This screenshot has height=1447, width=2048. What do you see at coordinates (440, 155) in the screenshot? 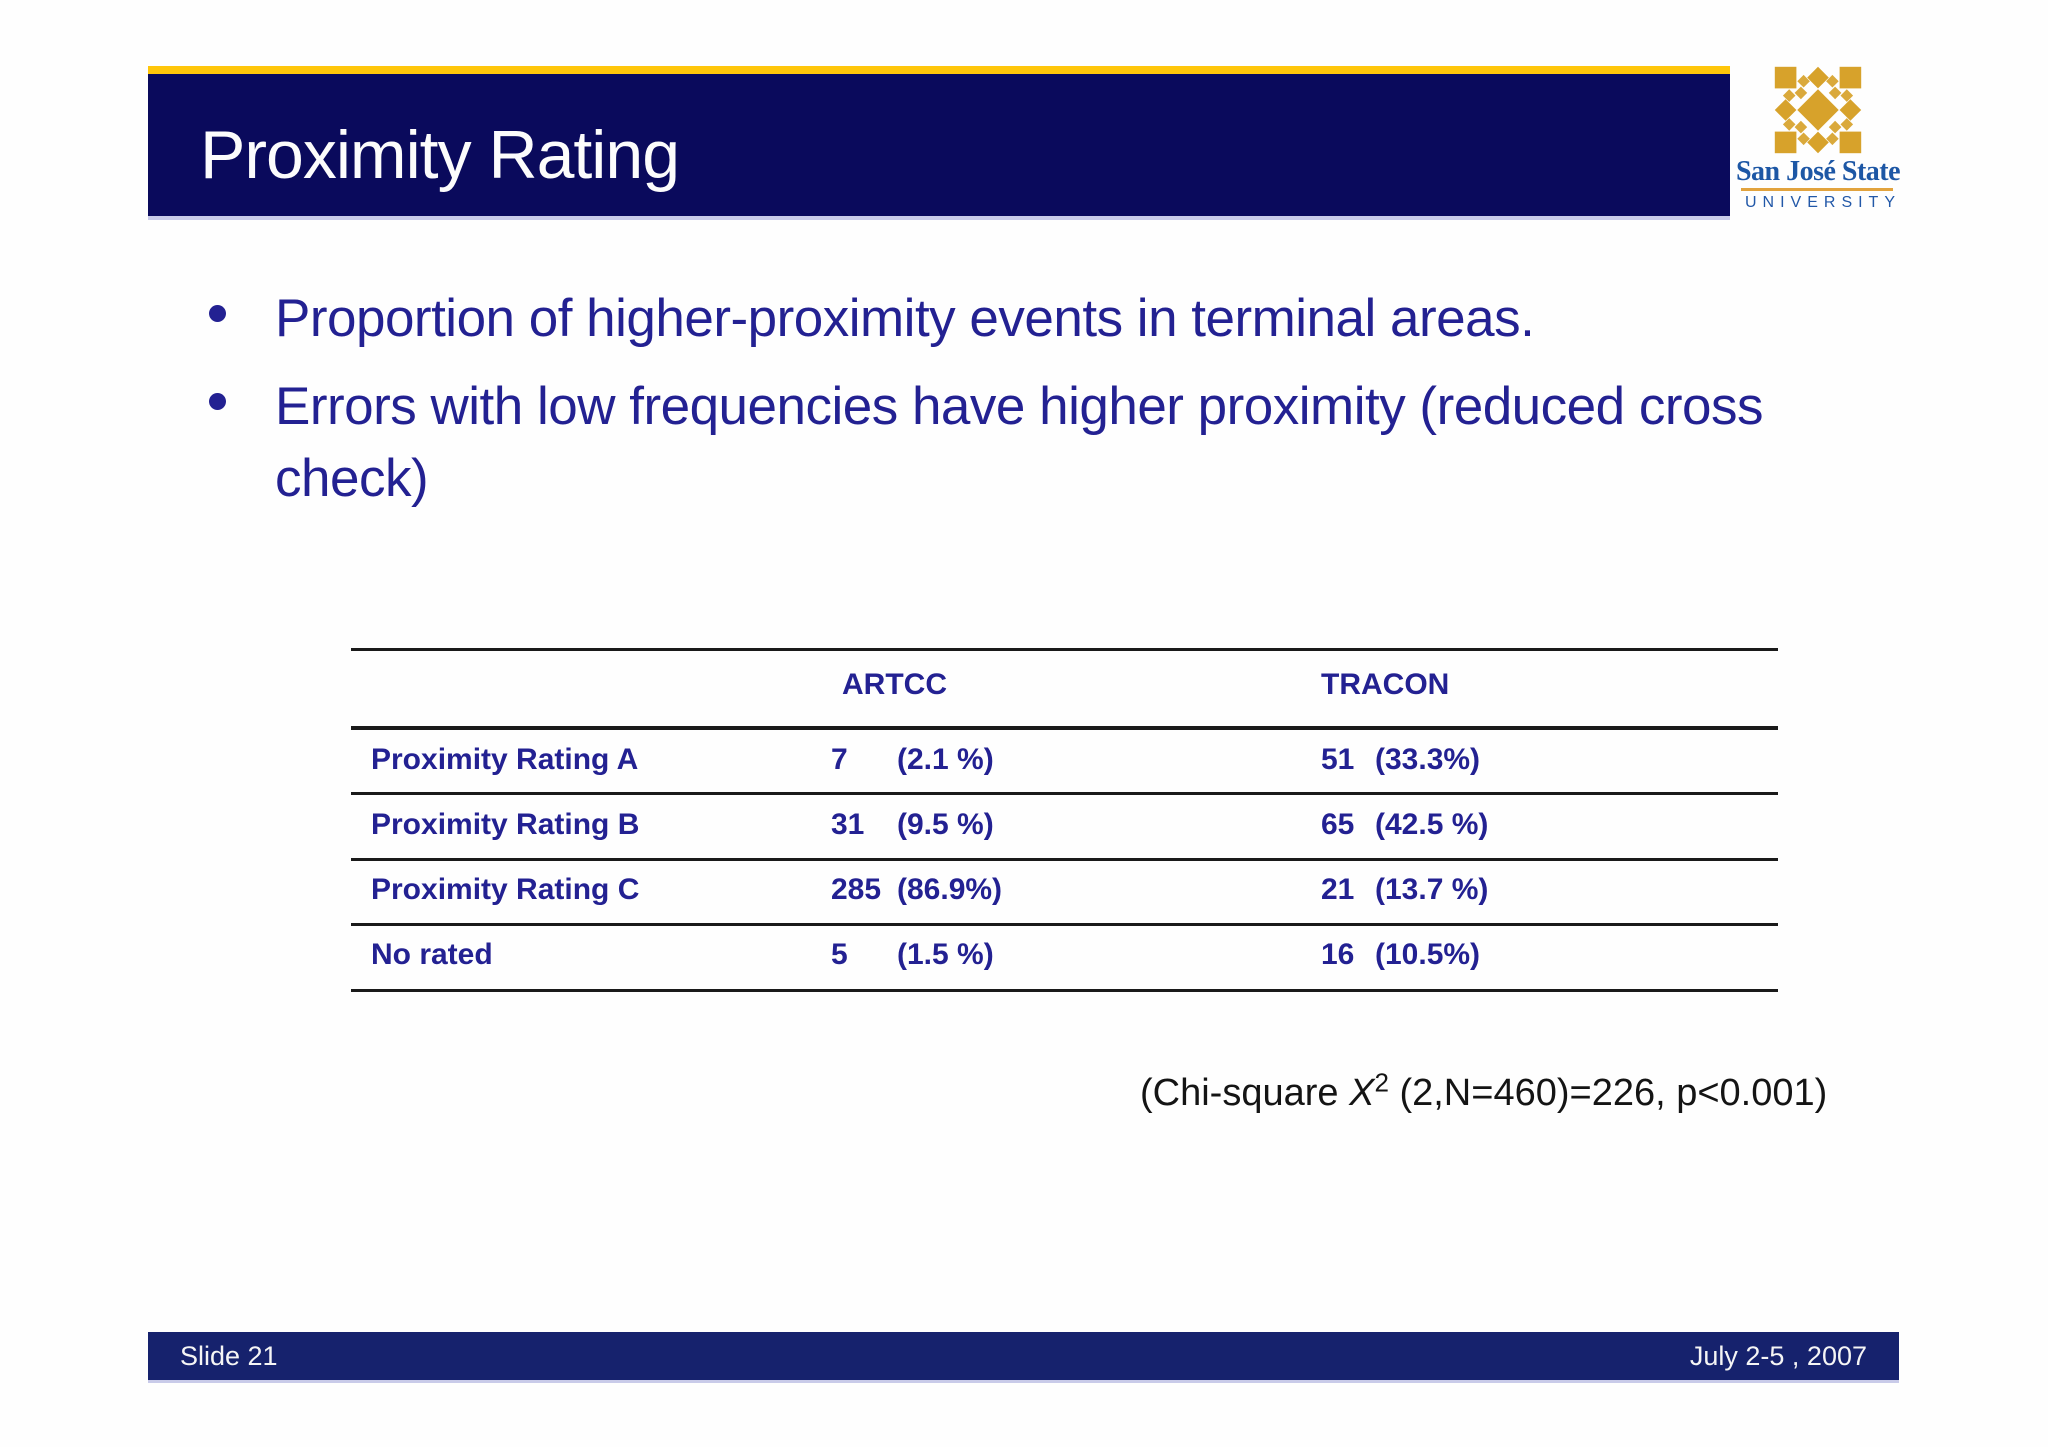
I see `page-title: Proximity Rating` at bounding box center [440, 155].